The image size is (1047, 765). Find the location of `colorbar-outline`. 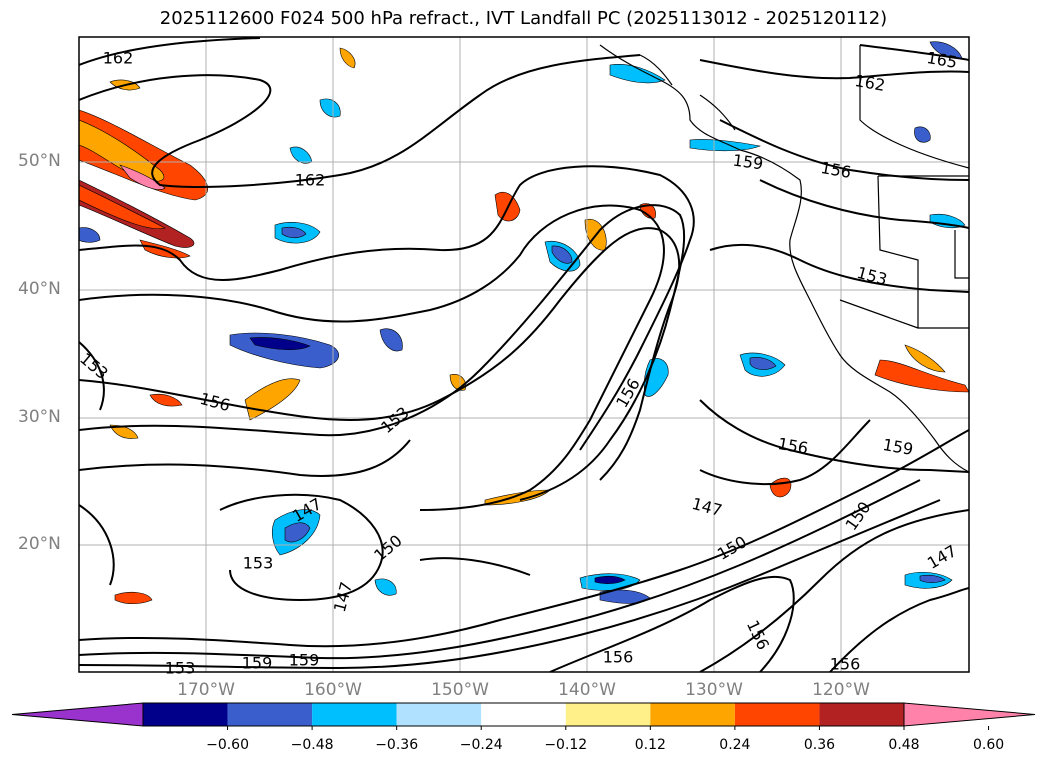

colorbar-outline is located at coordinates (523, 714).